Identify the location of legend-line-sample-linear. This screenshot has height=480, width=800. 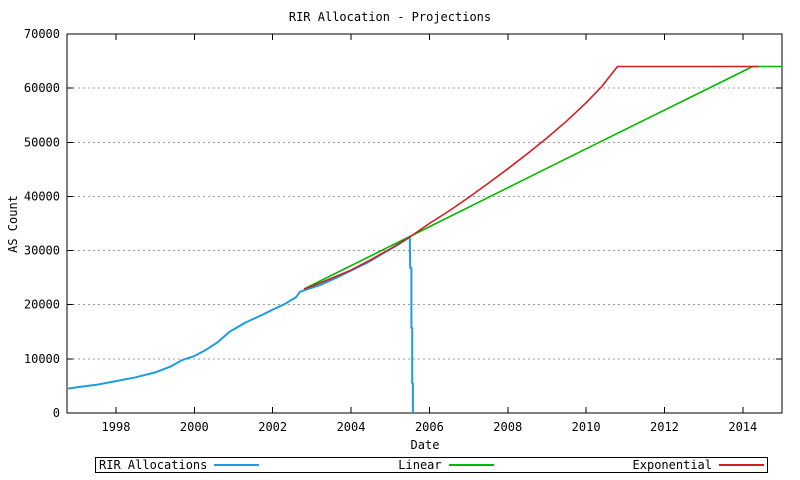
(471, 465).